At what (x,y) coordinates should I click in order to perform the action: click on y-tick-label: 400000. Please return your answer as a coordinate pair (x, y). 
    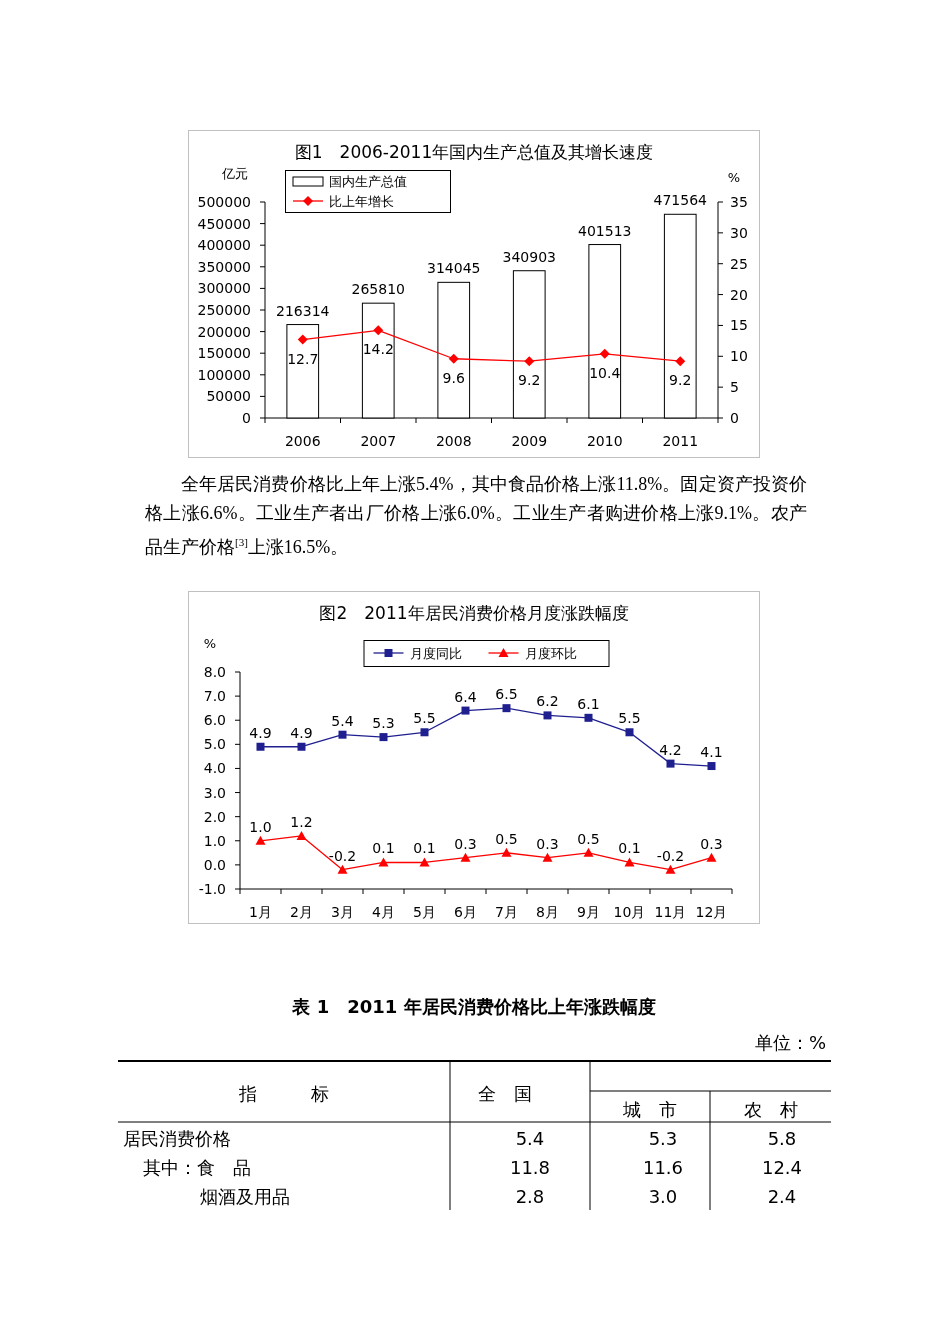
    Looking at the image, I should click on (224, 245).